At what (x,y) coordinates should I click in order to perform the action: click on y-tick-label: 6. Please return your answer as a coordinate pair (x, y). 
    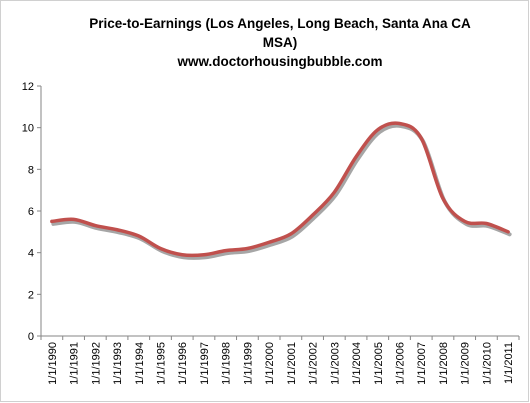
    Looking at the image, I should click on (31, 212).